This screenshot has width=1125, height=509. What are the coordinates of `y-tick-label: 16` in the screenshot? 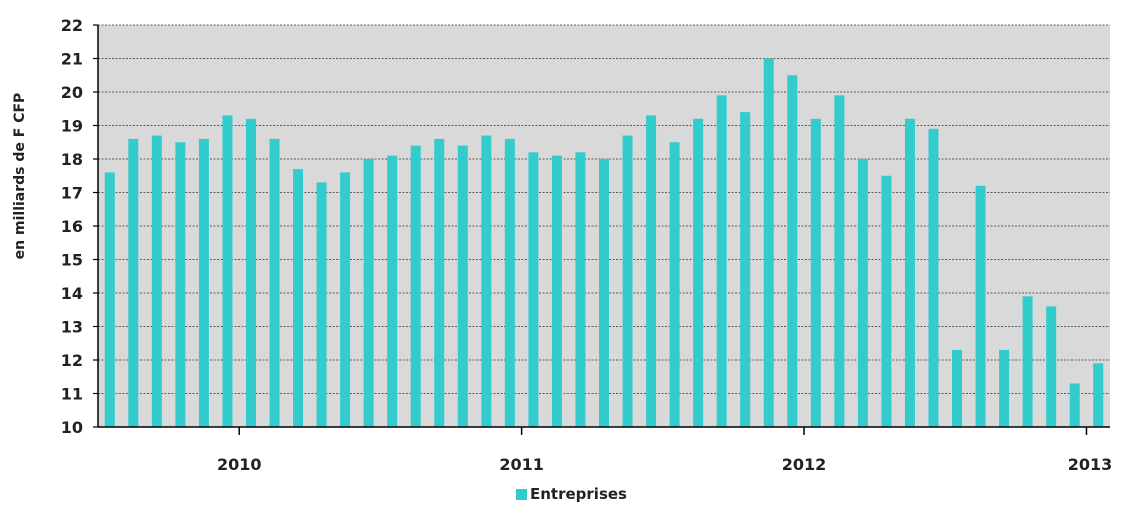 It's located at (72, 226).